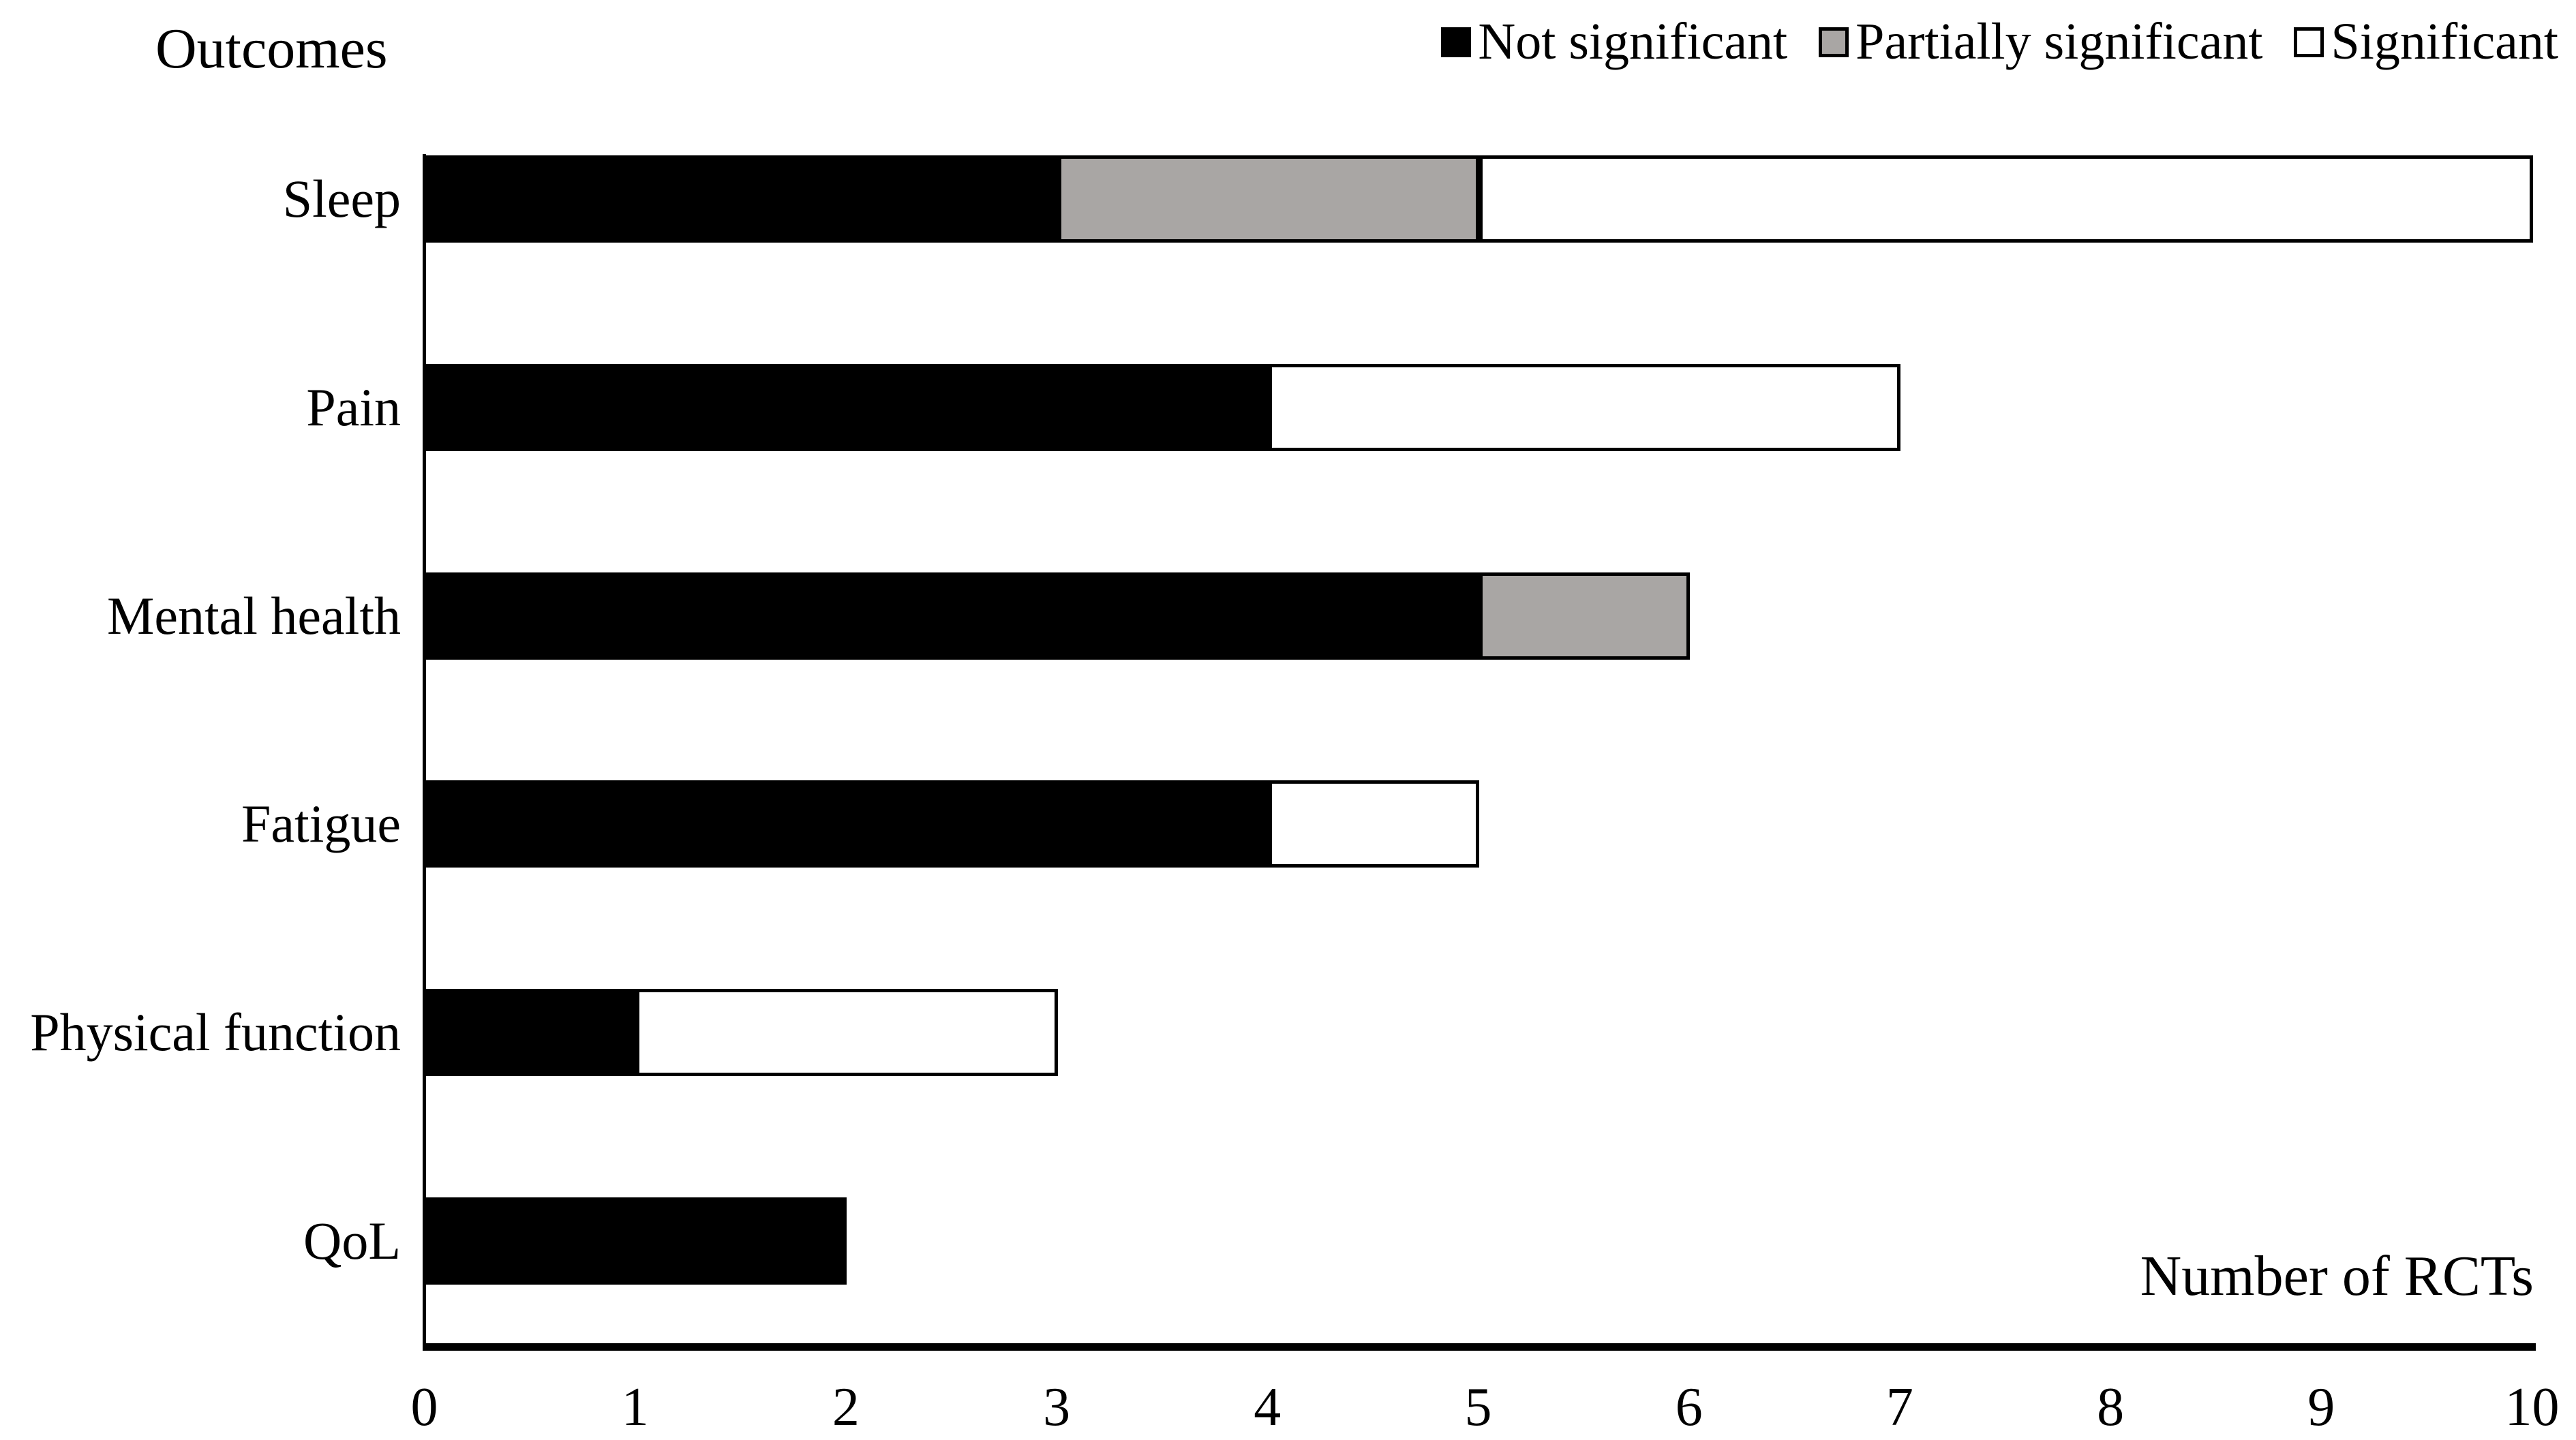 This screenshot has height=1440, width=2576. Describe the element at coordinates (1057, 1407) in the screenshot. I see `x-tick-label-3: 3` at that location.